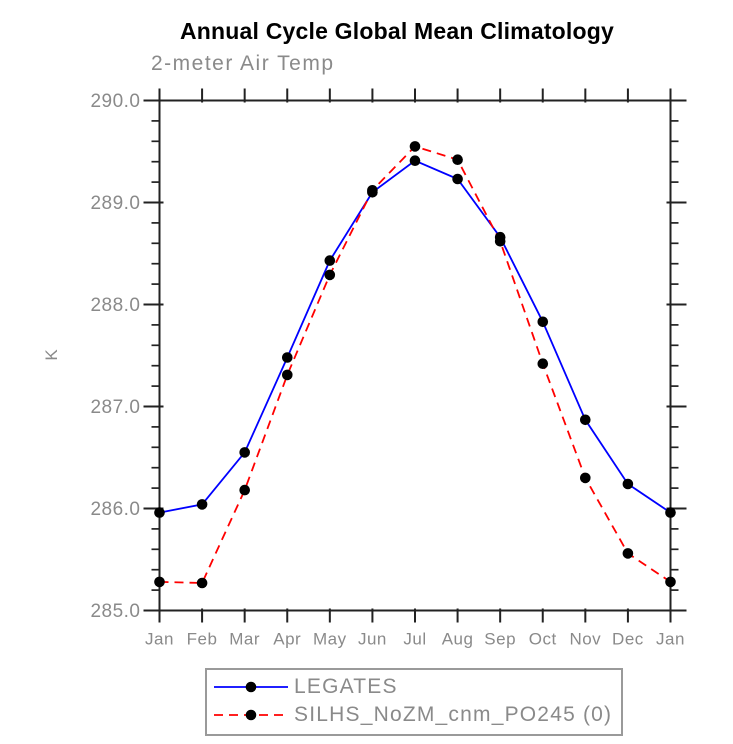  What do you see at coordinates (453, 714) in the screenshot?
I see `legend-label-silhs: SILHS_NoZM_cnm_PO245 (0)` at bounding box center [453, 714].